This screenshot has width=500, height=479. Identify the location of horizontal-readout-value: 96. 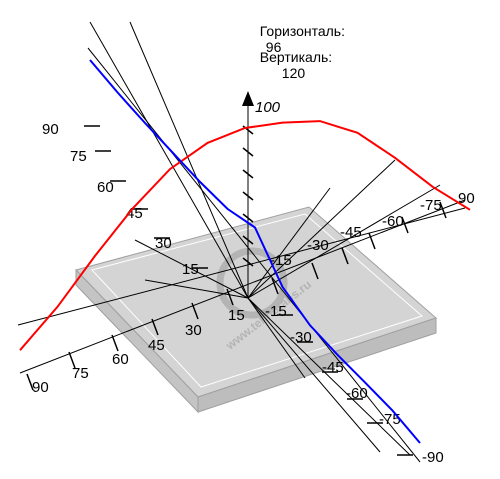
(273, 47).